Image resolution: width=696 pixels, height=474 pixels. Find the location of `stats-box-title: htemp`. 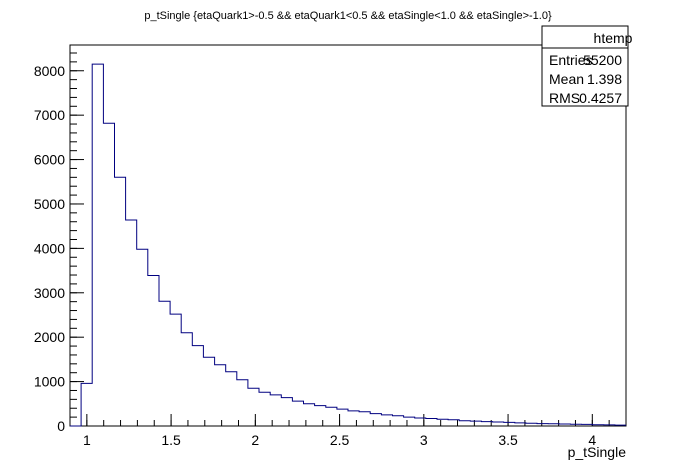

stats-box-title: htemp is located at coordinates (613, 38).